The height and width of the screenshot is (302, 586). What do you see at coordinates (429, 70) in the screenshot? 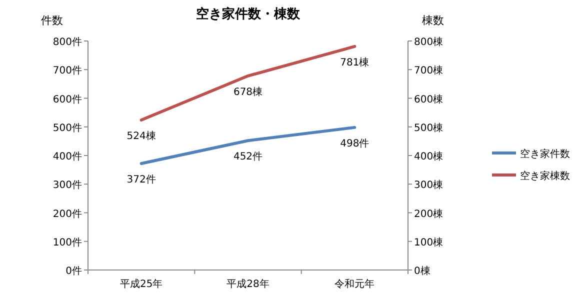
I see `y2-tick-label: 700棟` at bounding box center [429, 70].